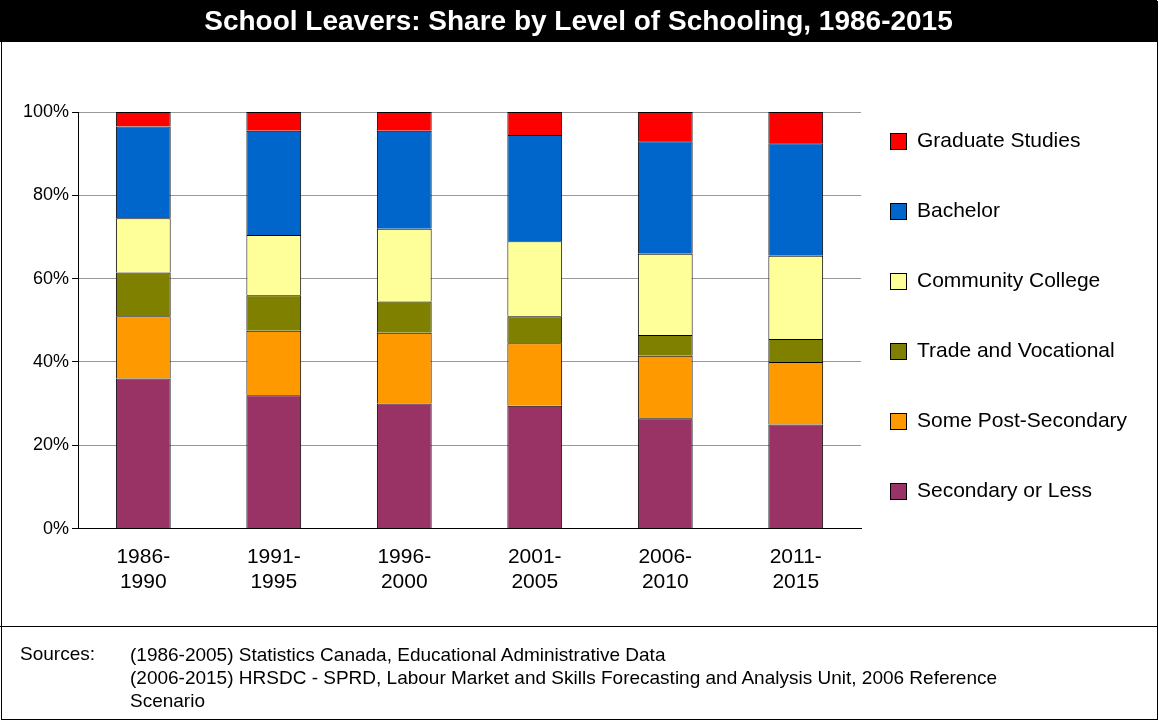 This screenshot has width=1159, height=721. Describe the element at coordinates (999, 140) in the screenshot. I see `legend-label: Graduate Studies` at that location.